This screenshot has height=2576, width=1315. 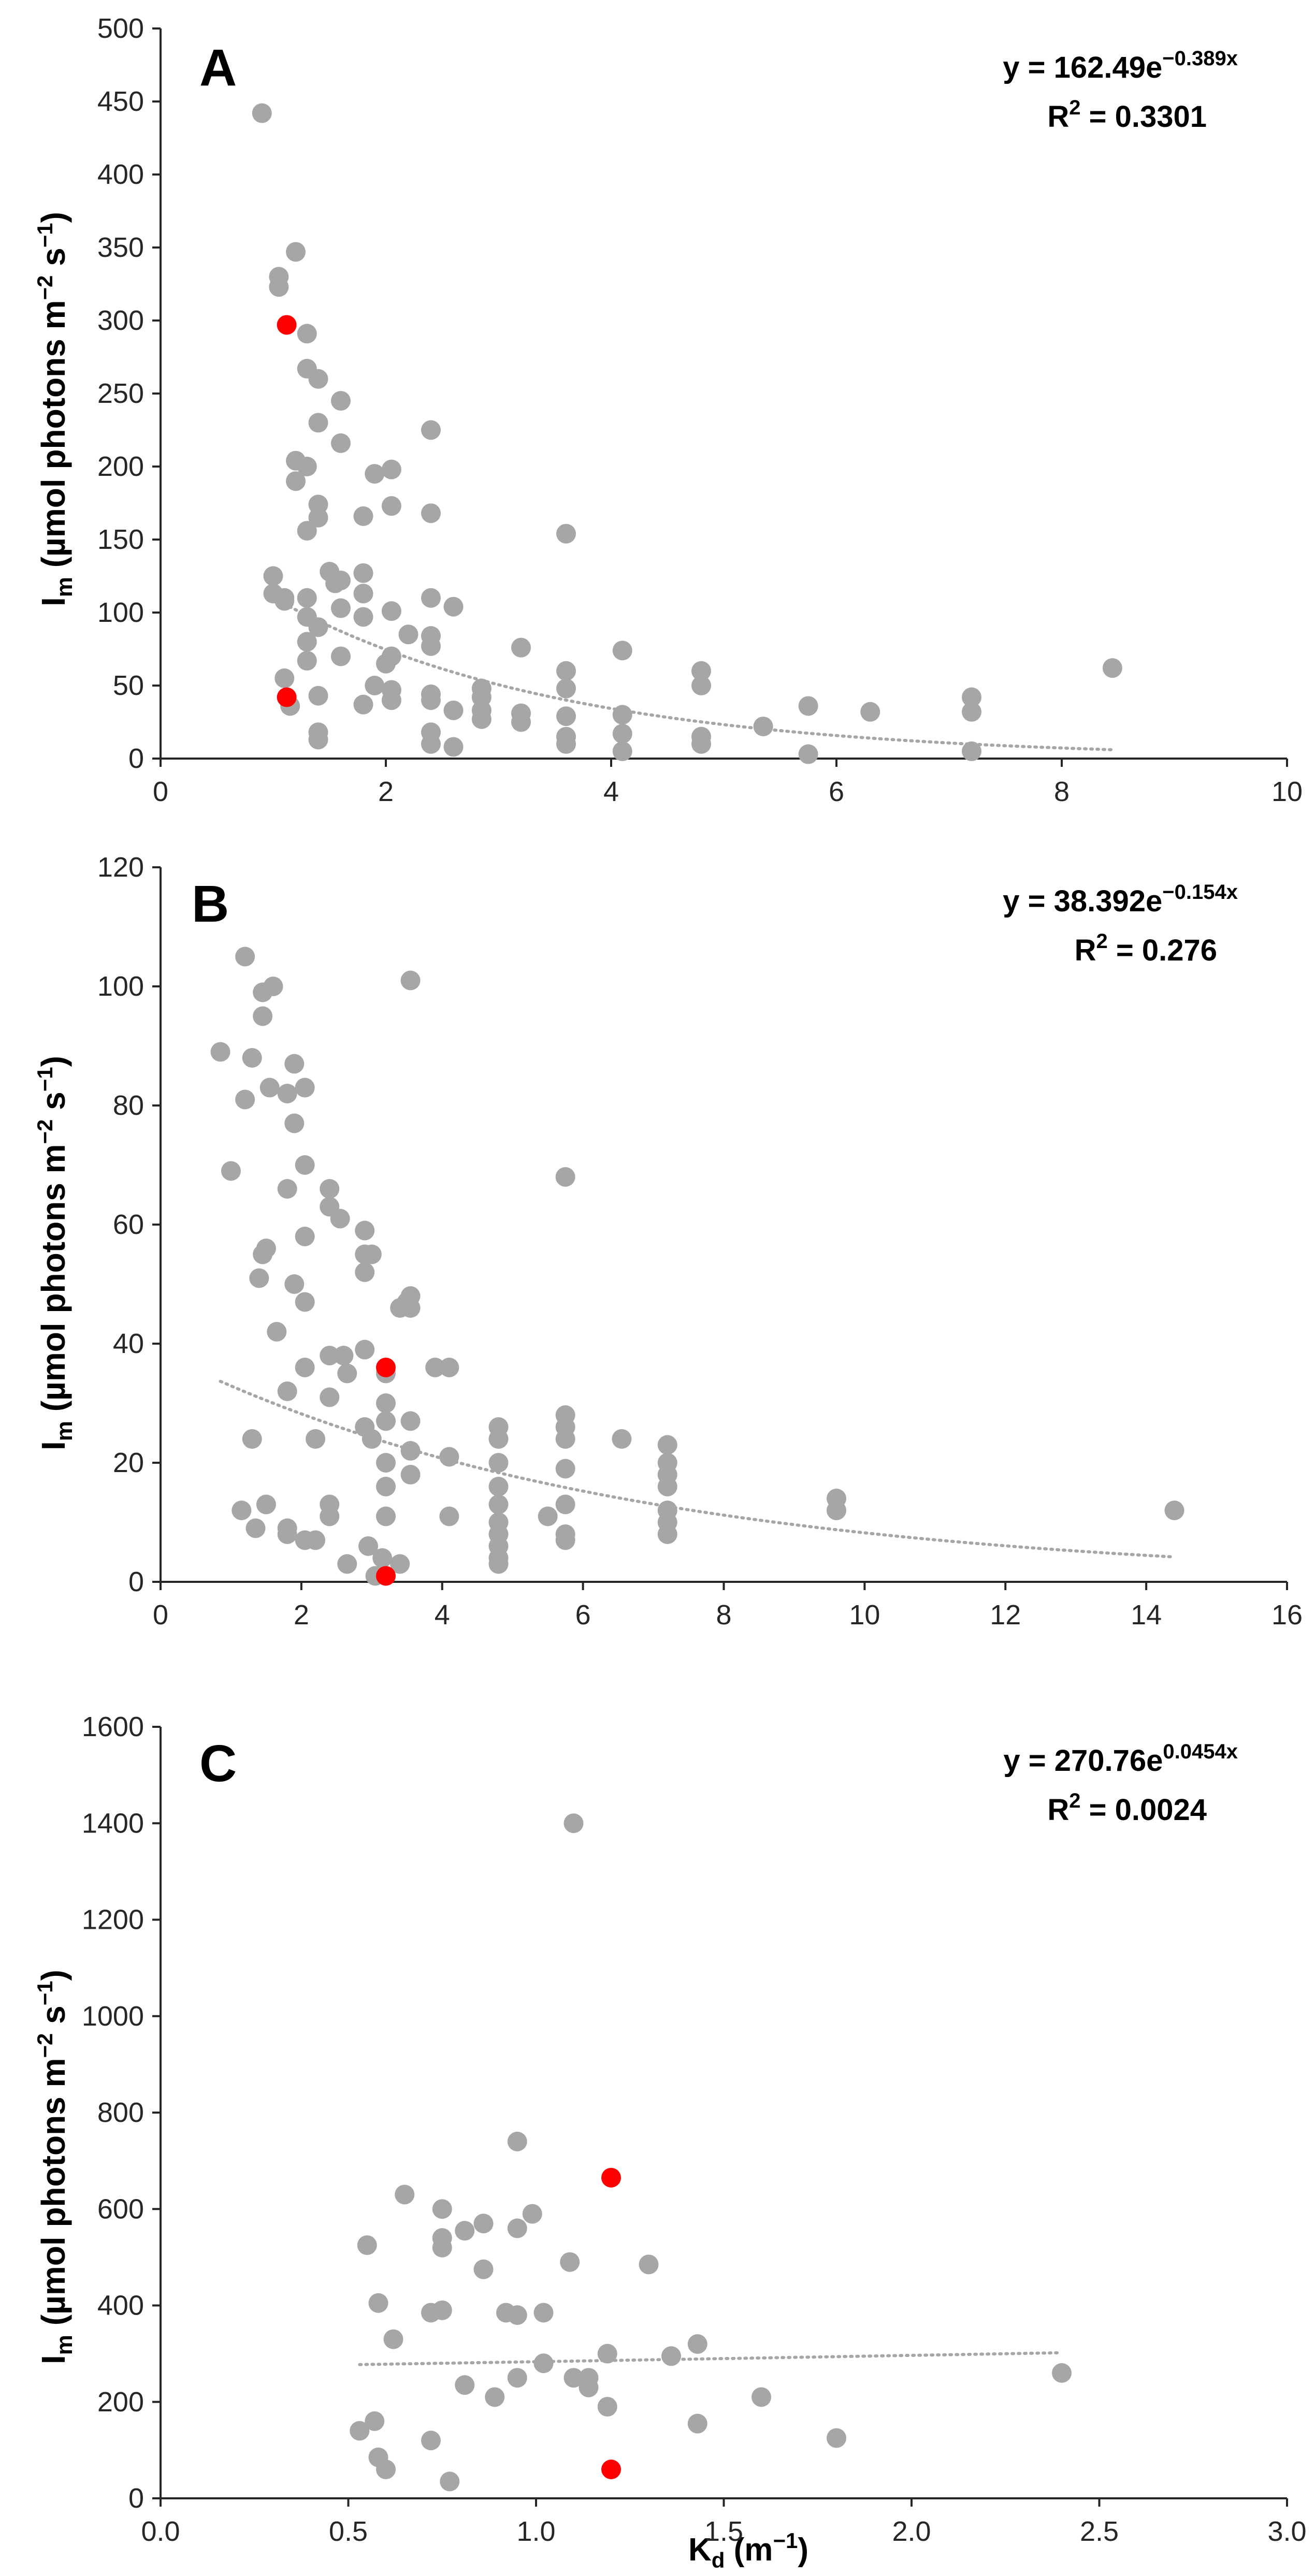 What do you see at coordinates (911, 2532) in the screenshot?
I see `panel-c-x-tick-label: 2.0` at bounding box center [911, 2532].